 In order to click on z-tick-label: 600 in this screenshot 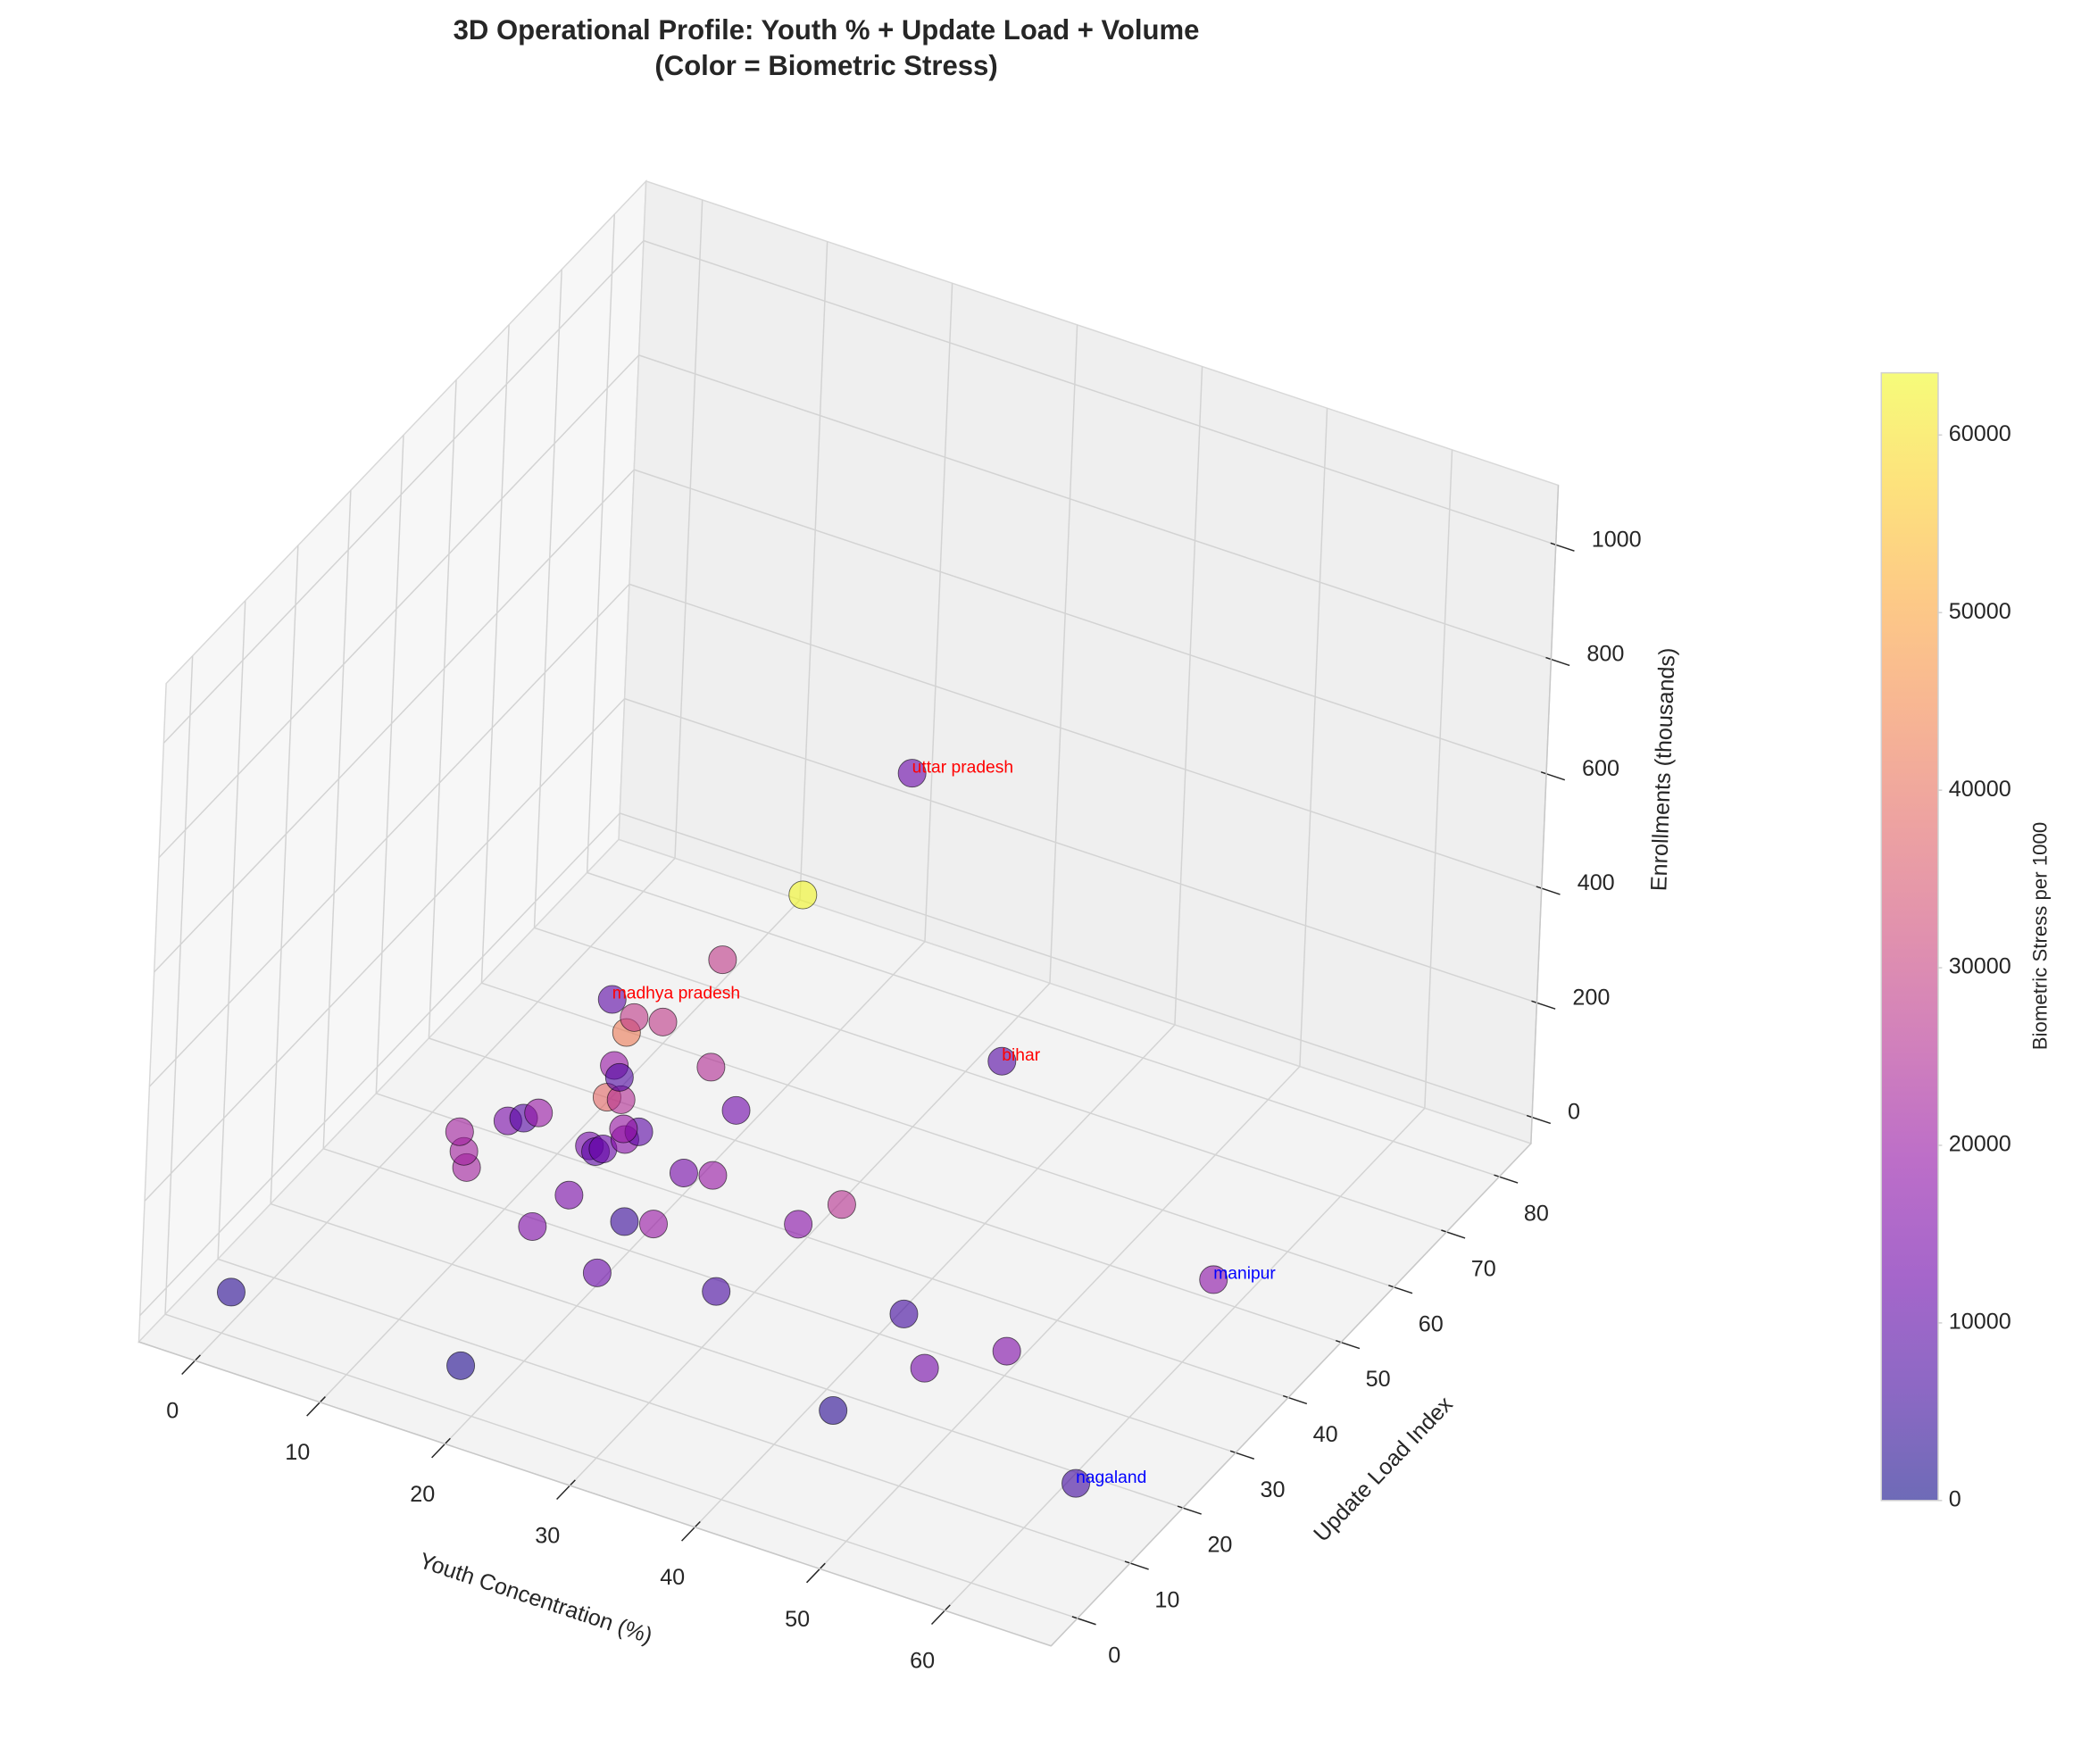, I will do `click(1600, 769)`.